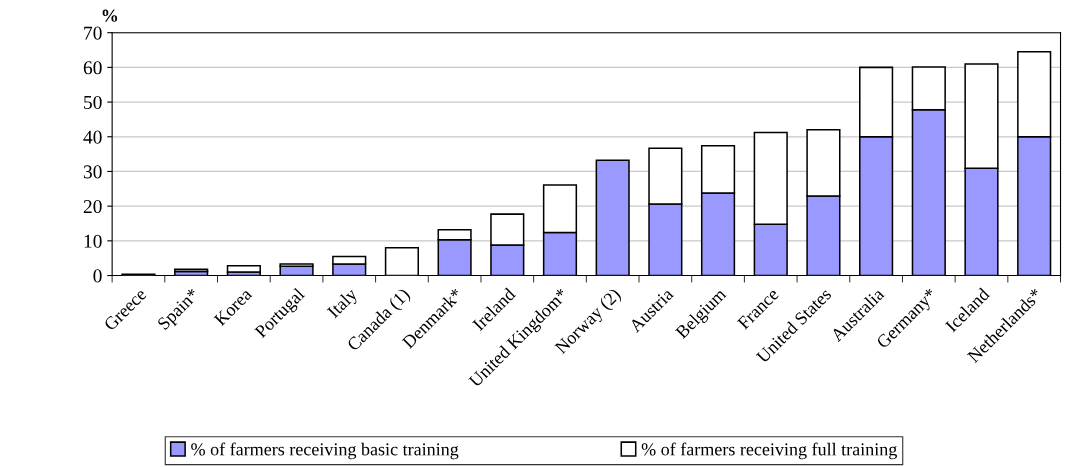 The height and width of the screenshot is (467, 1068). Describe the element at coordinates (92, 68) in the screenshot. I see `y-tick-label: 60` at that location.